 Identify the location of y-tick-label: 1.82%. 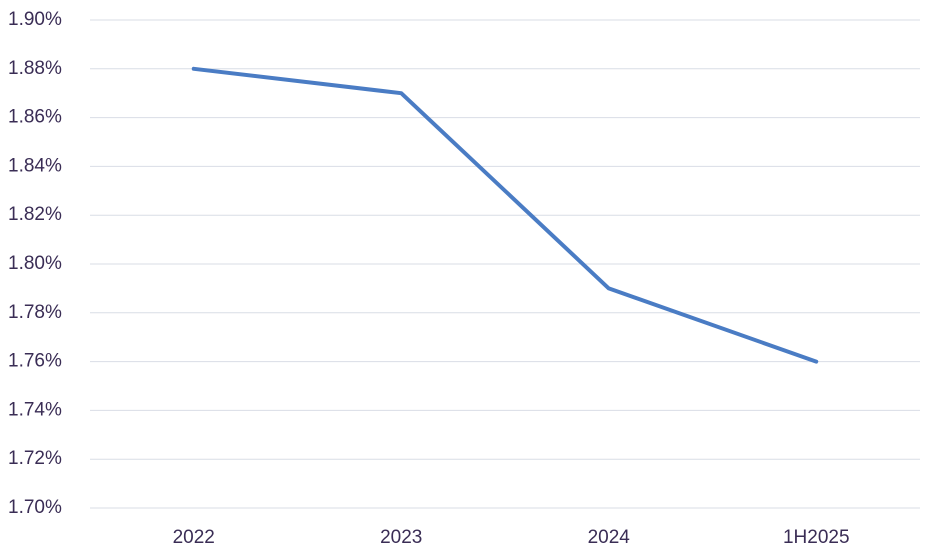
(35, 214).